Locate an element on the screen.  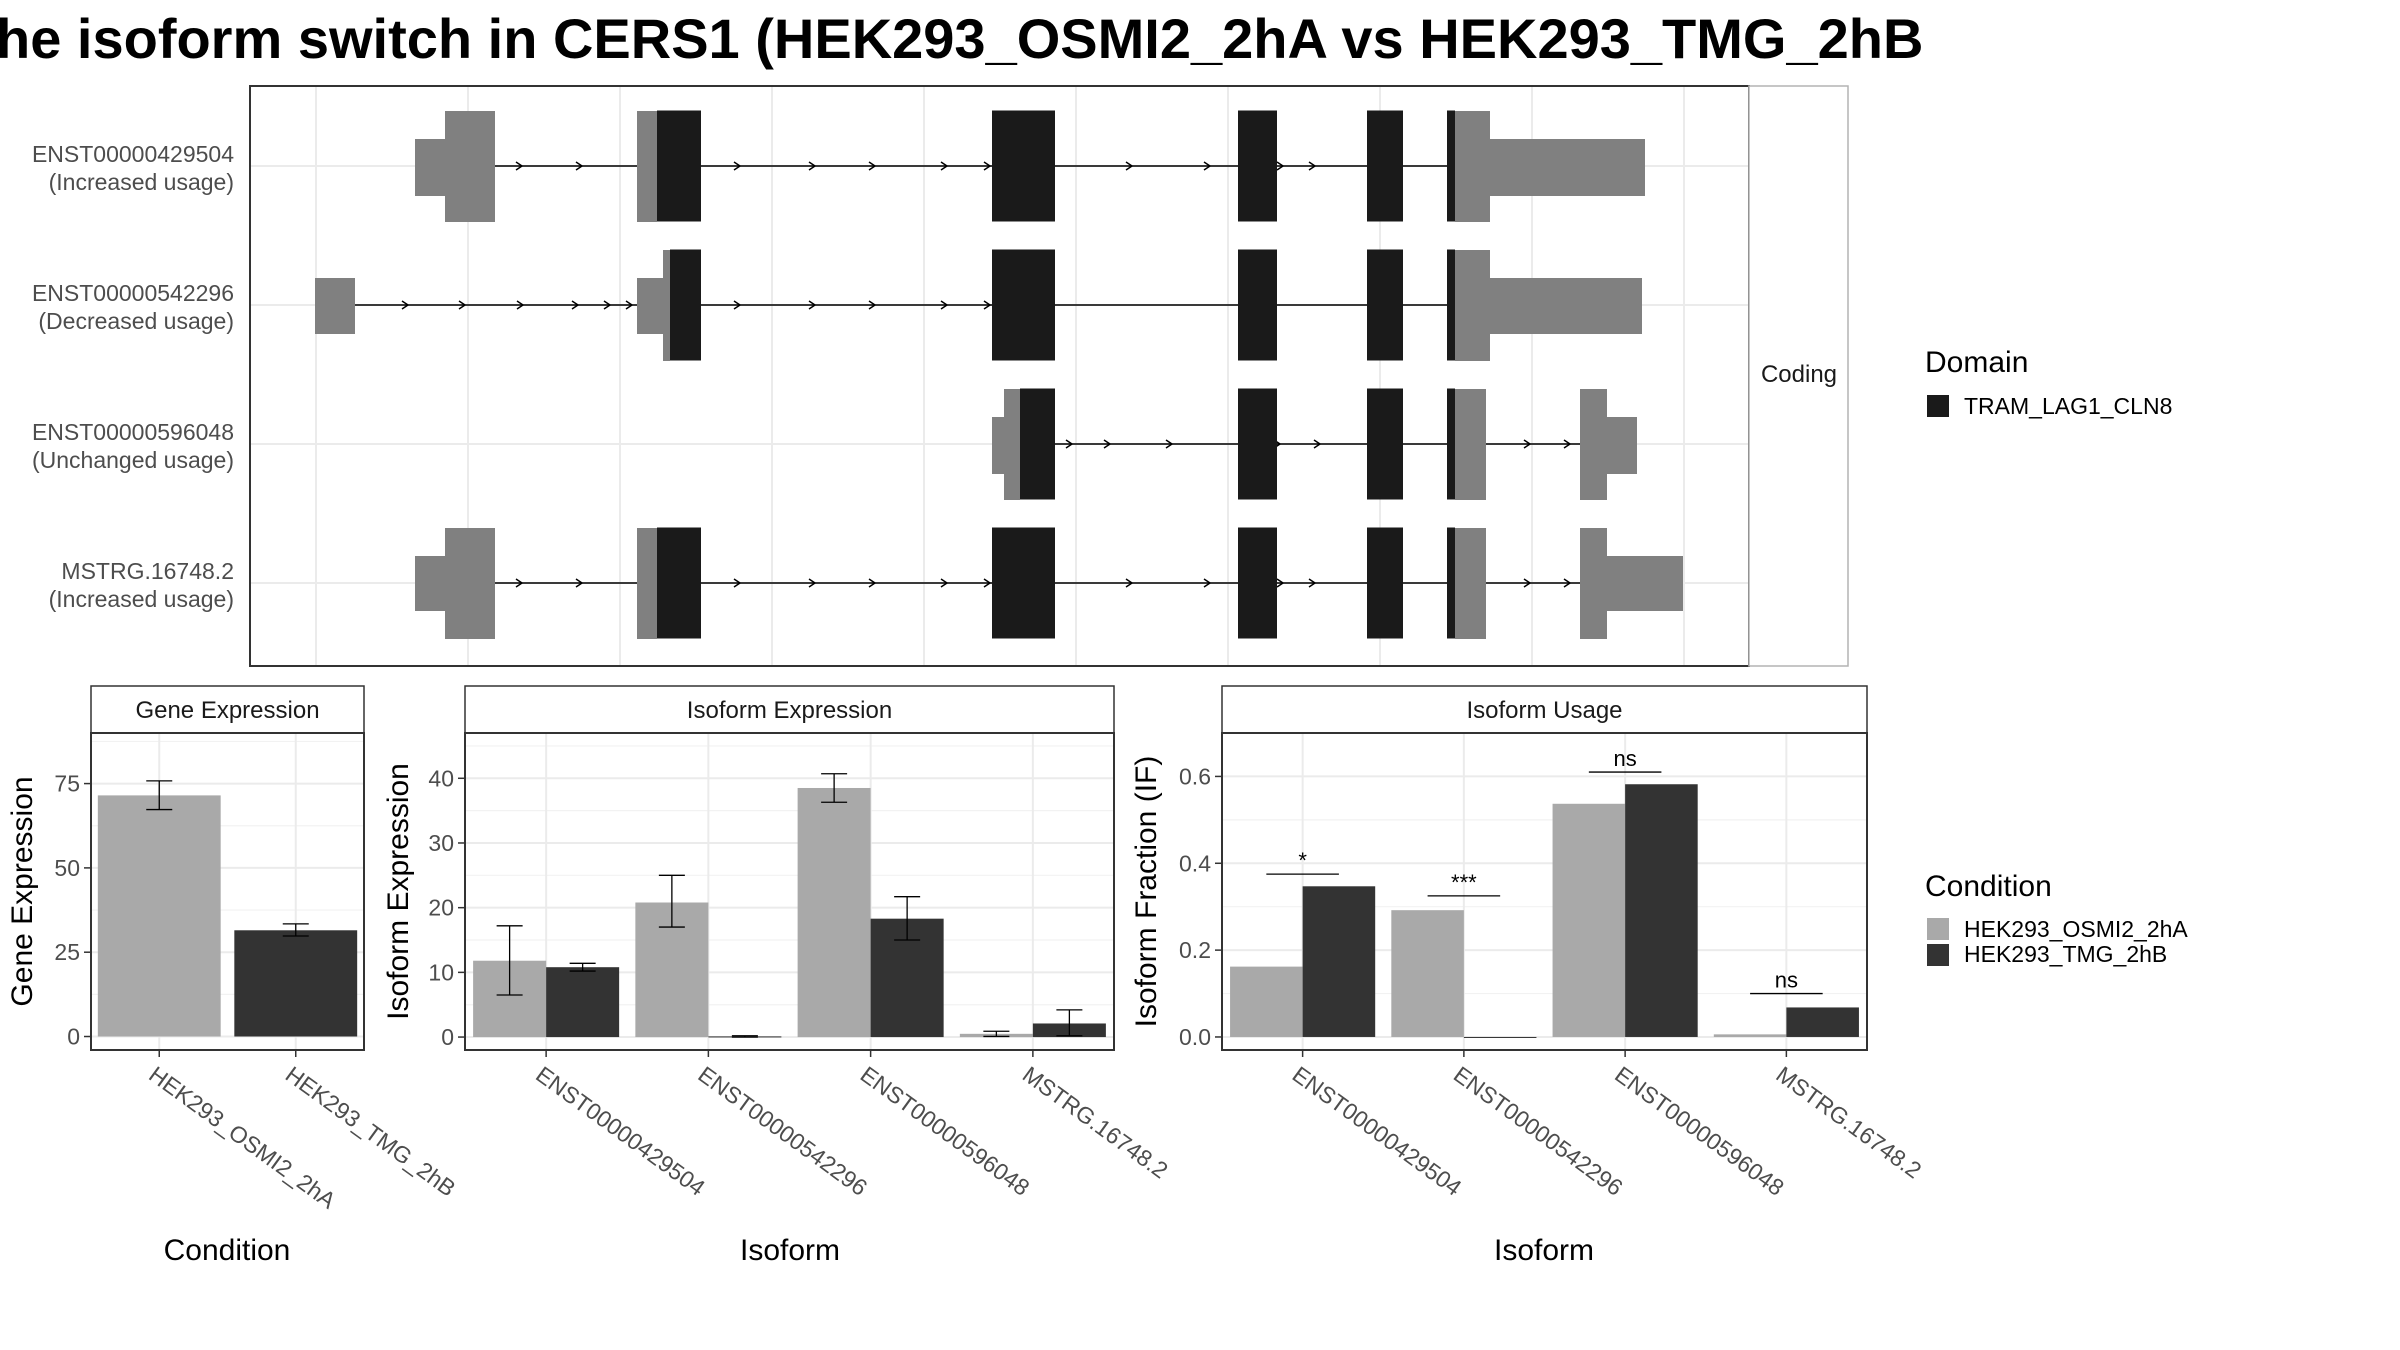
condition-legend-item-a: HEK293_OSMI2_2hA is located at coordinates (2076, 929).